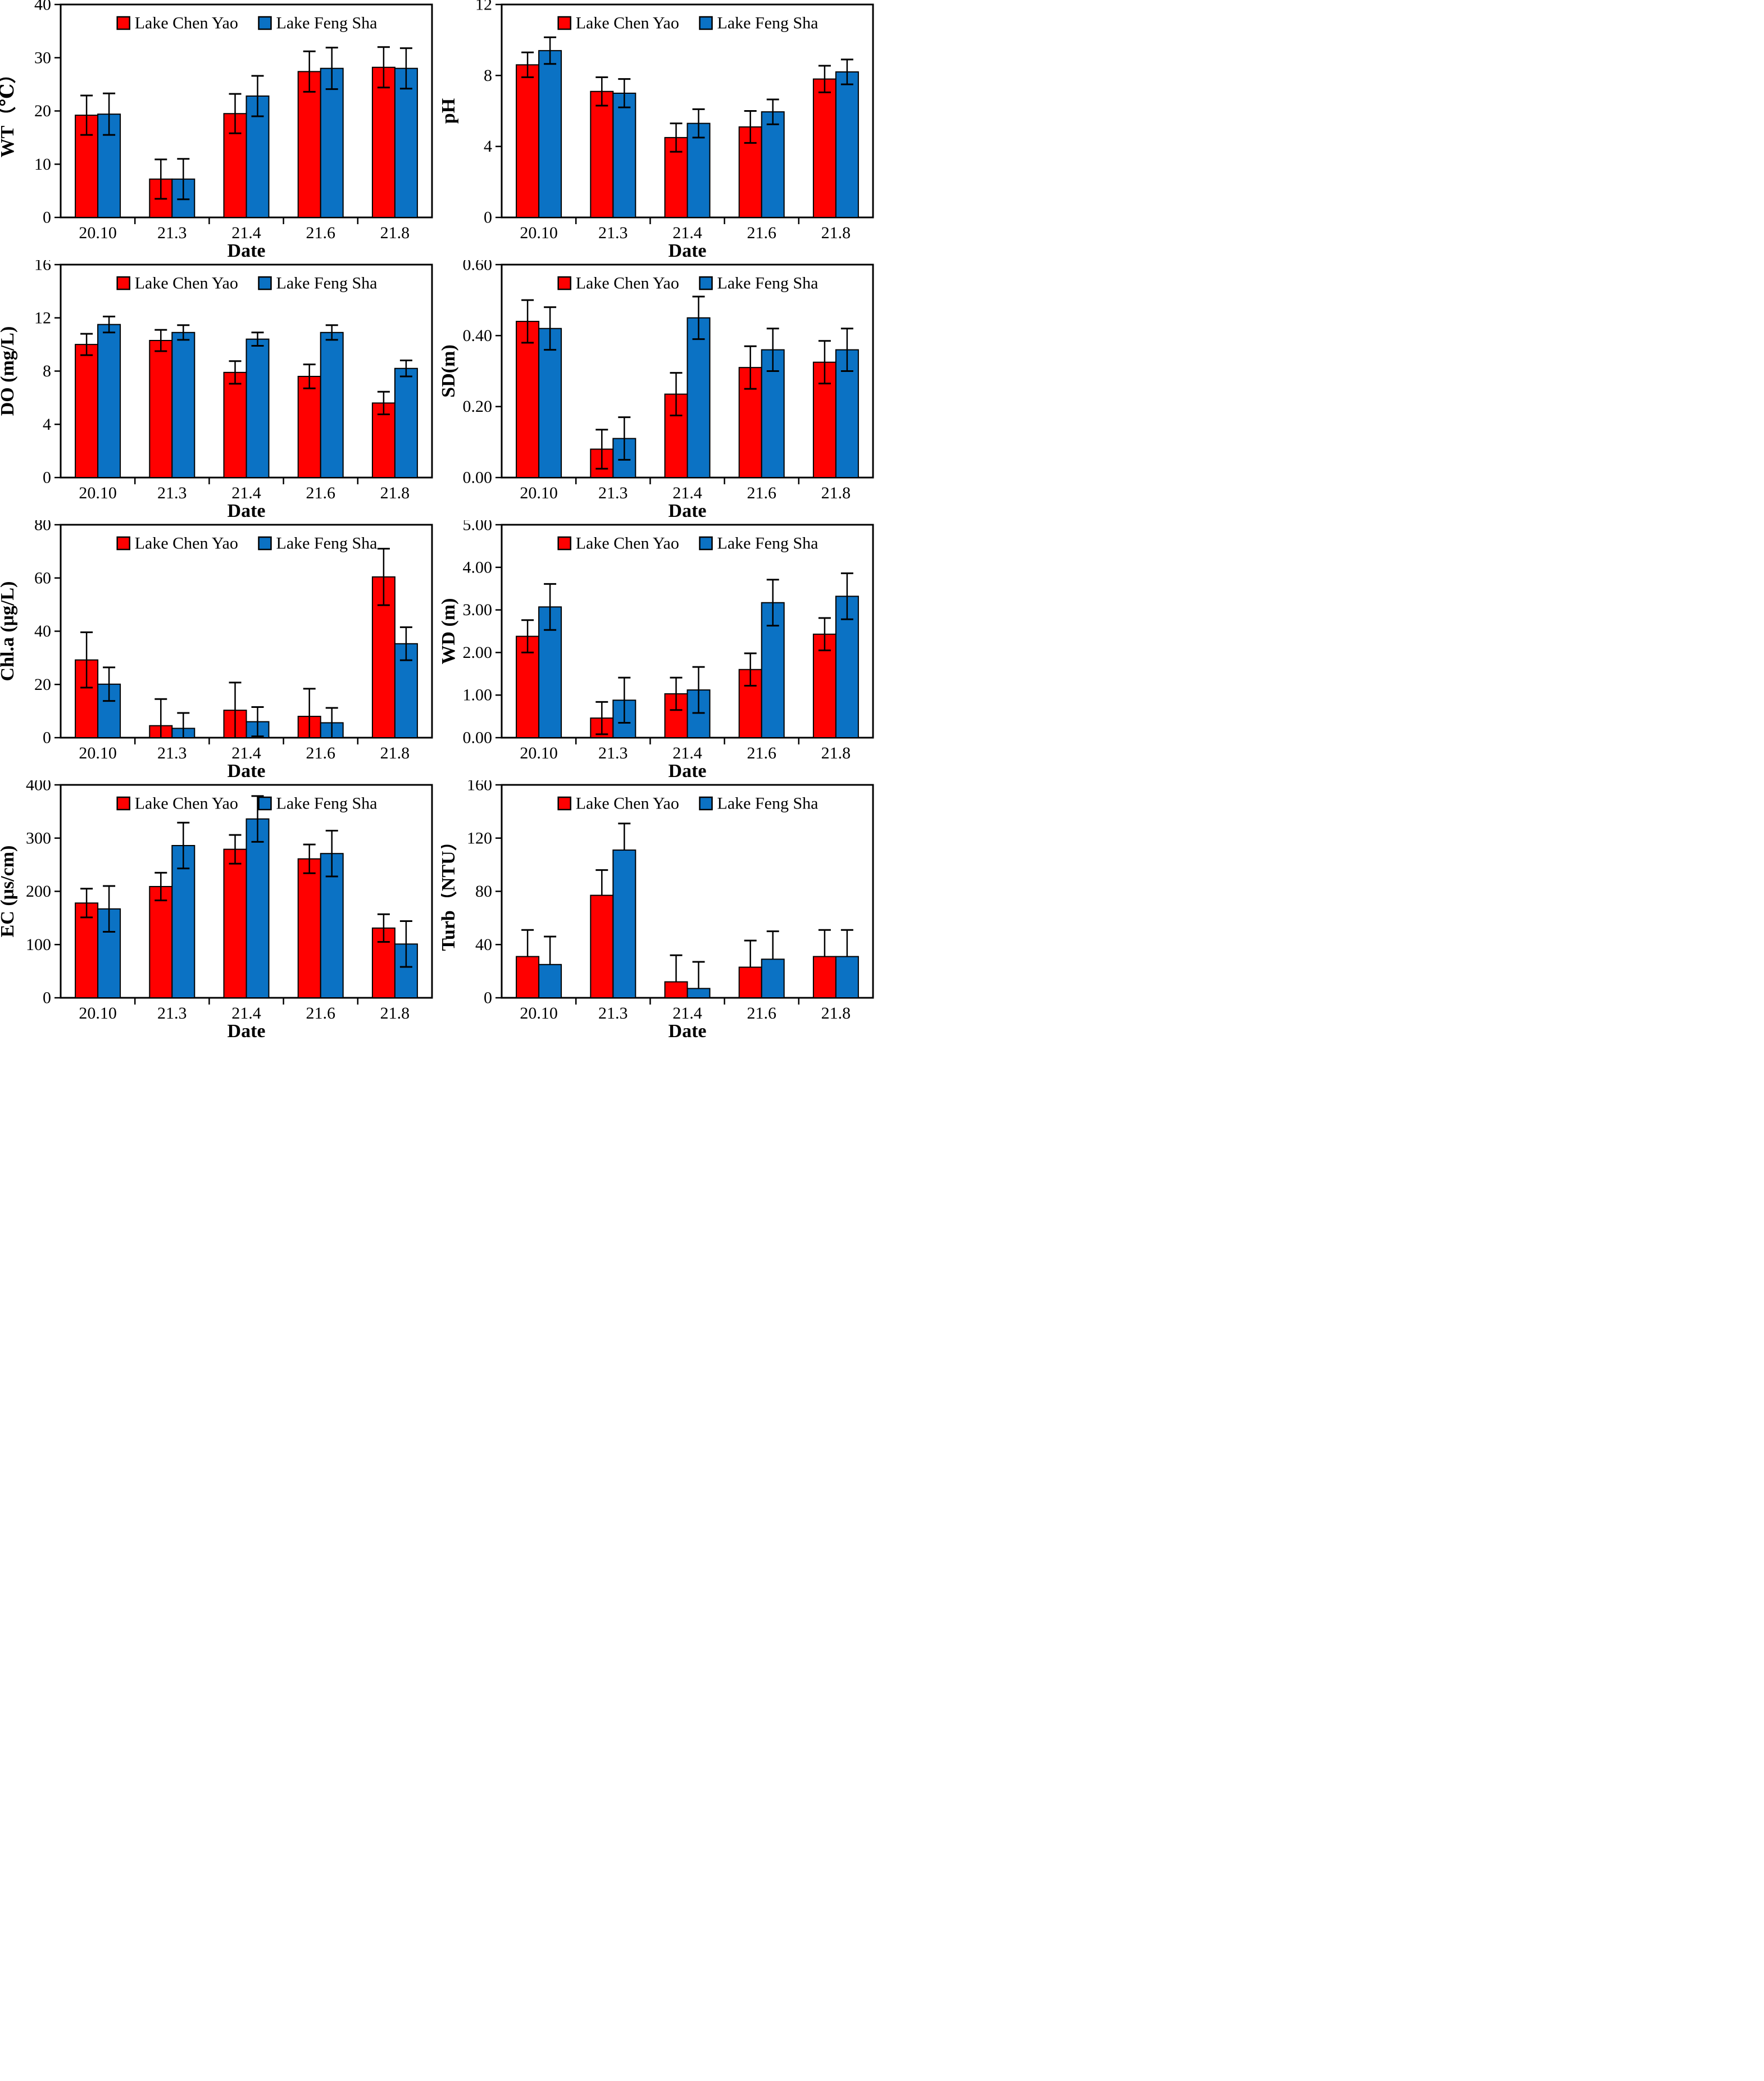  What do you see at coordinates (550, 403) in the screenshot?
I see `bar-sd-s1-20.10` at bounding box center [550, 403].